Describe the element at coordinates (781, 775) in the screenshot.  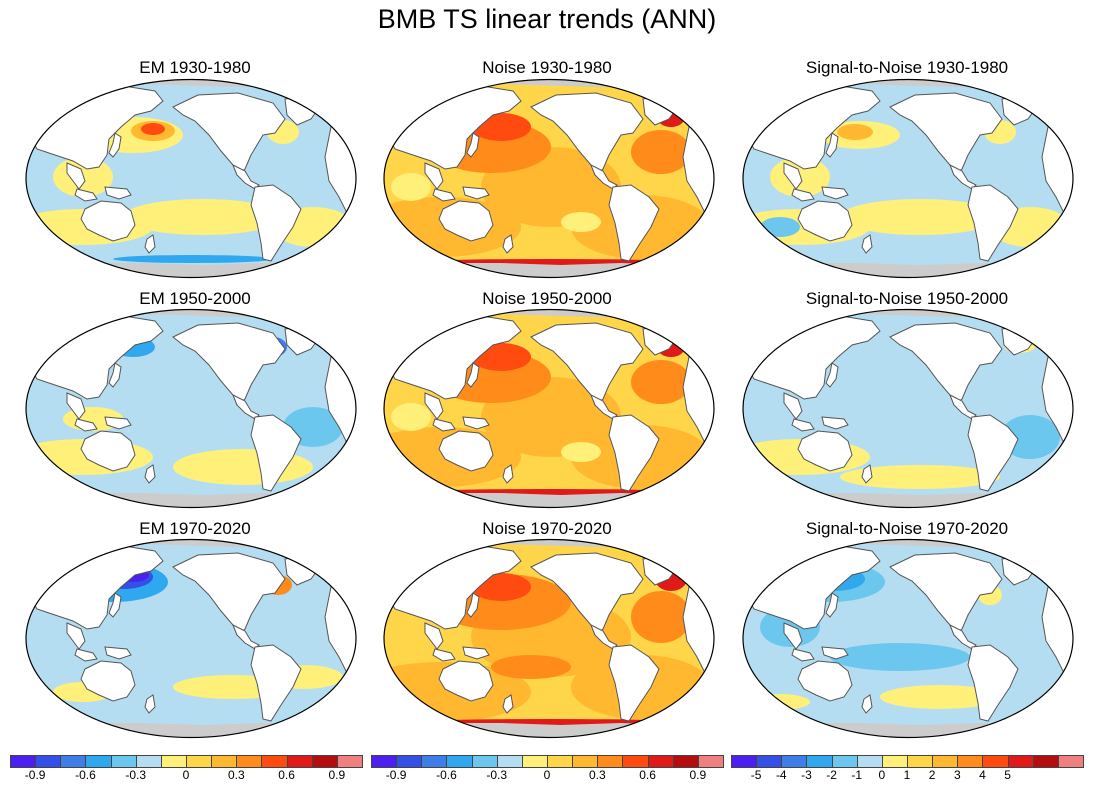
I see `colorbar-tick-label: -4` at that location.